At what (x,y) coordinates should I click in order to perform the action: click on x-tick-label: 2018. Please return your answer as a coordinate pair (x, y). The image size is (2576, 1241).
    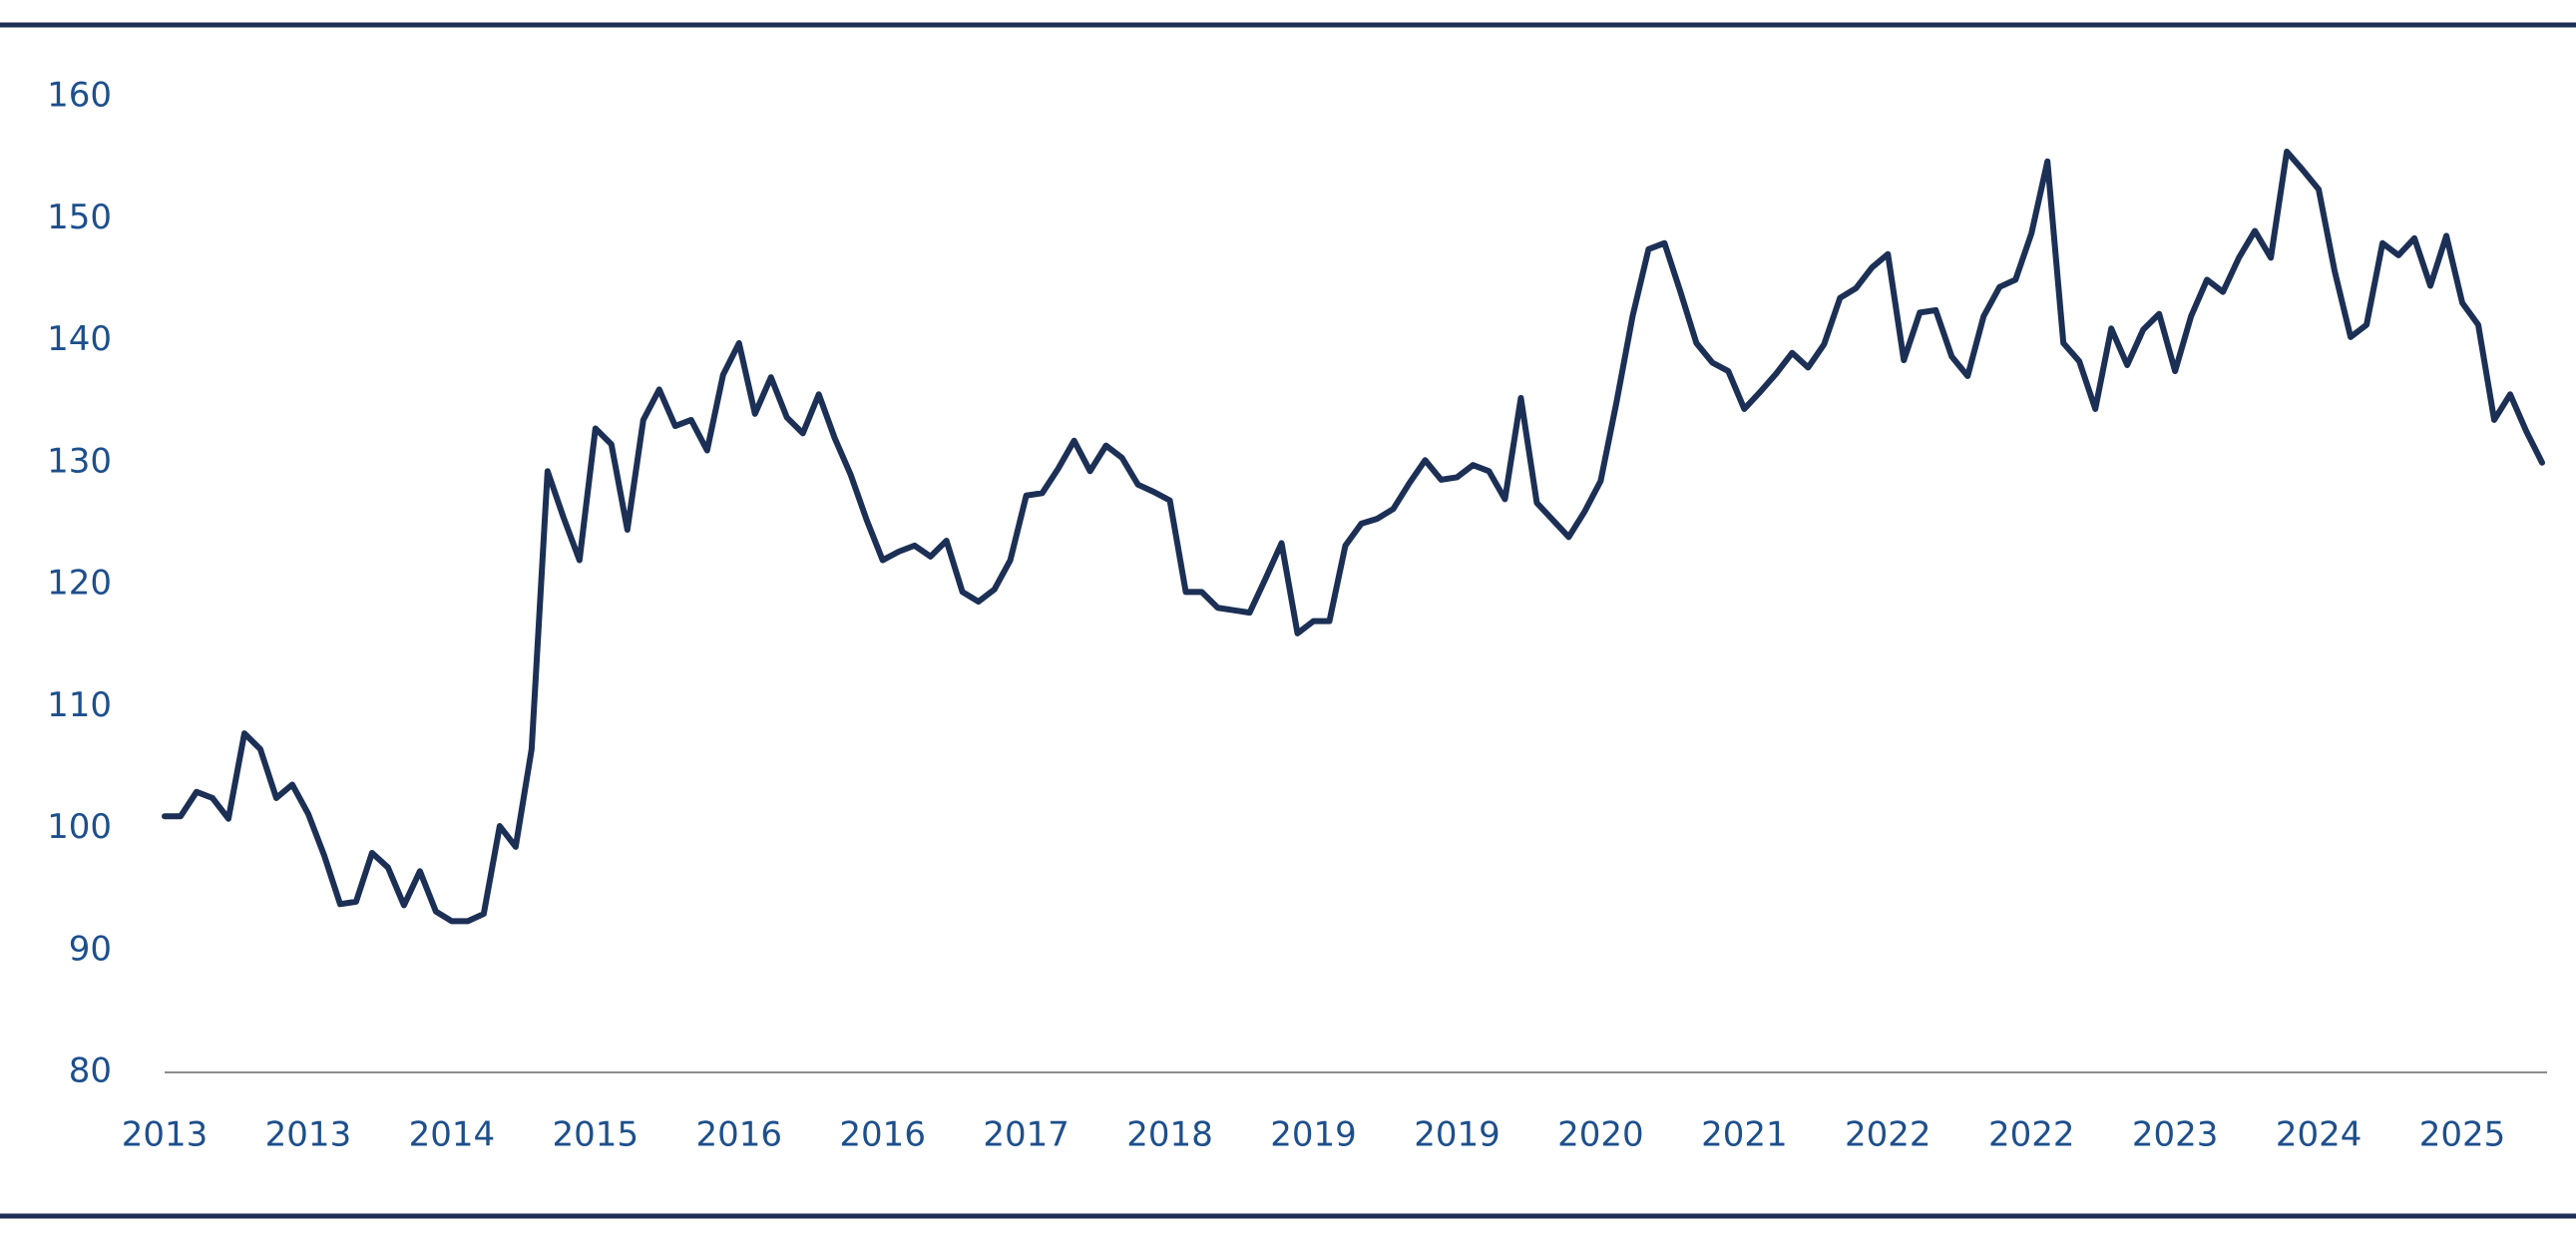
    Looking at the image, I should click on (1169, 1135).